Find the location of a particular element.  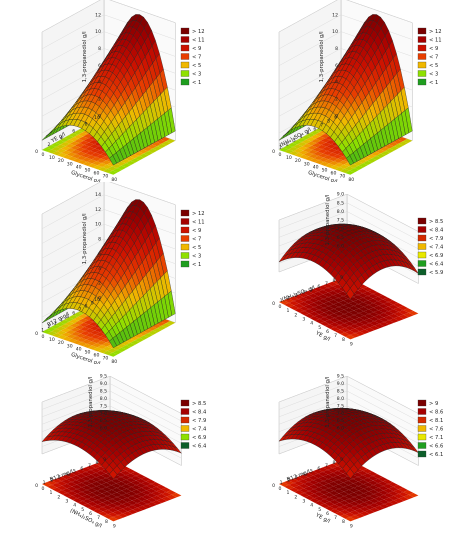

z-tick-label: 2 is located at coordinates (336, 100).